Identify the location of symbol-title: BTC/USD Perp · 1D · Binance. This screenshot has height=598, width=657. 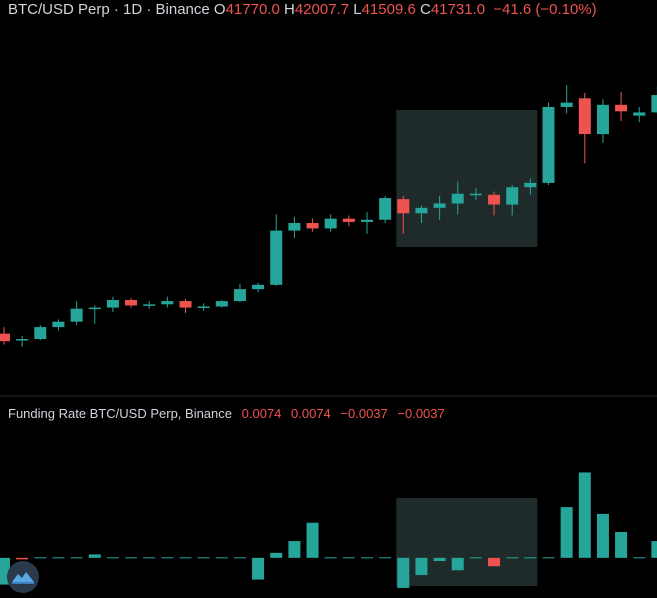
(109, 9).